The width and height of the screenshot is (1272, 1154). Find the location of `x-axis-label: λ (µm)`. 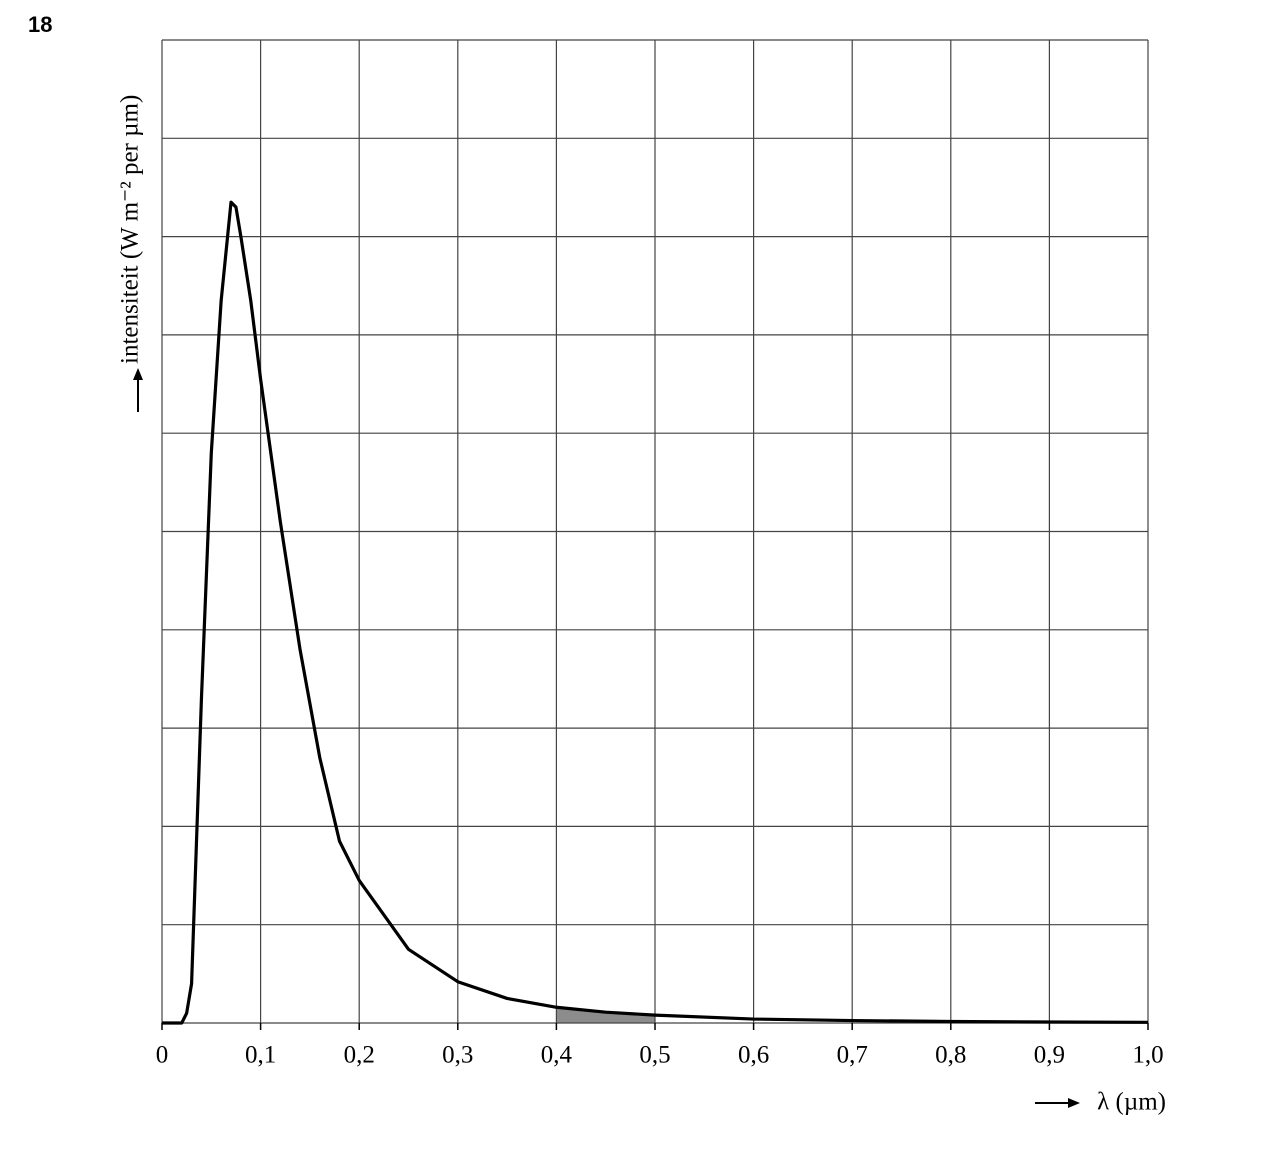

x-axis-label: λ (µm) is located at coordinates (1100, 1102).